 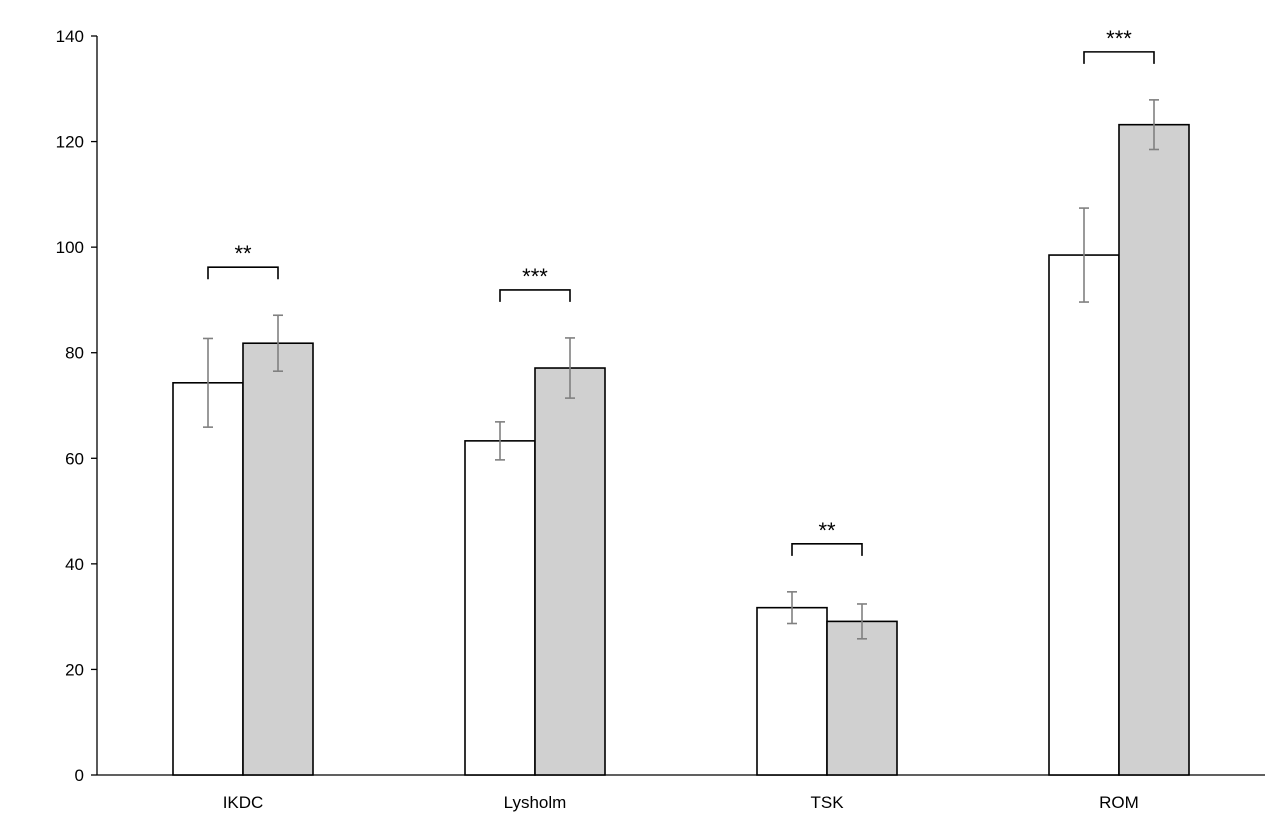 What do you see at coordinates (681, 802) in the screenshot?
I see `category-labels: IKDC Lysholm TSK ROM` at bounding box center [681, 802].